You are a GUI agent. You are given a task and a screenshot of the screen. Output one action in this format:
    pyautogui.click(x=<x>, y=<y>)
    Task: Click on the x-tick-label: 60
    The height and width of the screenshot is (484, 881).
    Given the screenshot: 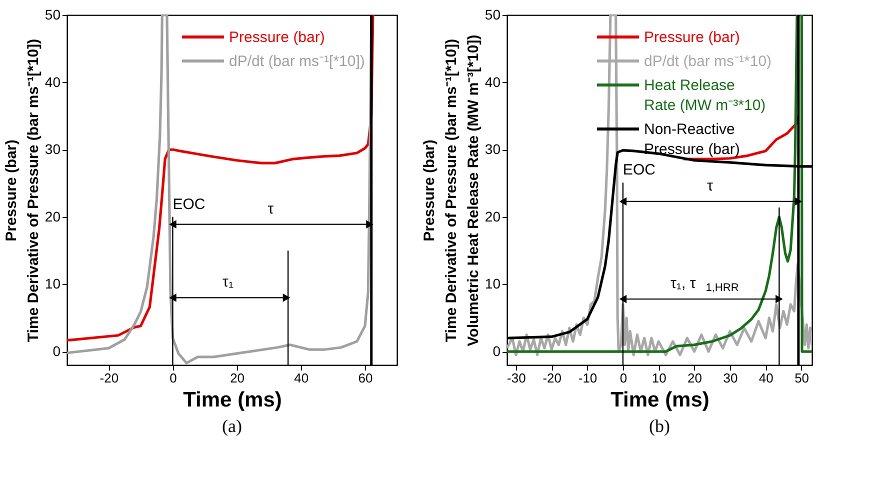 What is the action you would take?
    pyautogui.click(x=365, y=378)
    